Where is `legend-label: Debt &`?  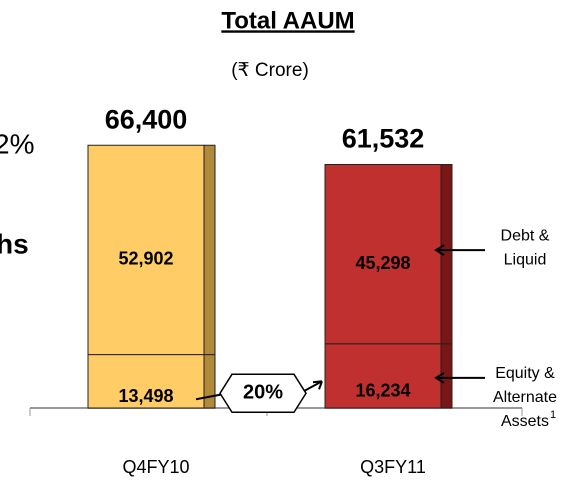 legend-label: Debt & is located at coordinates (525, 235).